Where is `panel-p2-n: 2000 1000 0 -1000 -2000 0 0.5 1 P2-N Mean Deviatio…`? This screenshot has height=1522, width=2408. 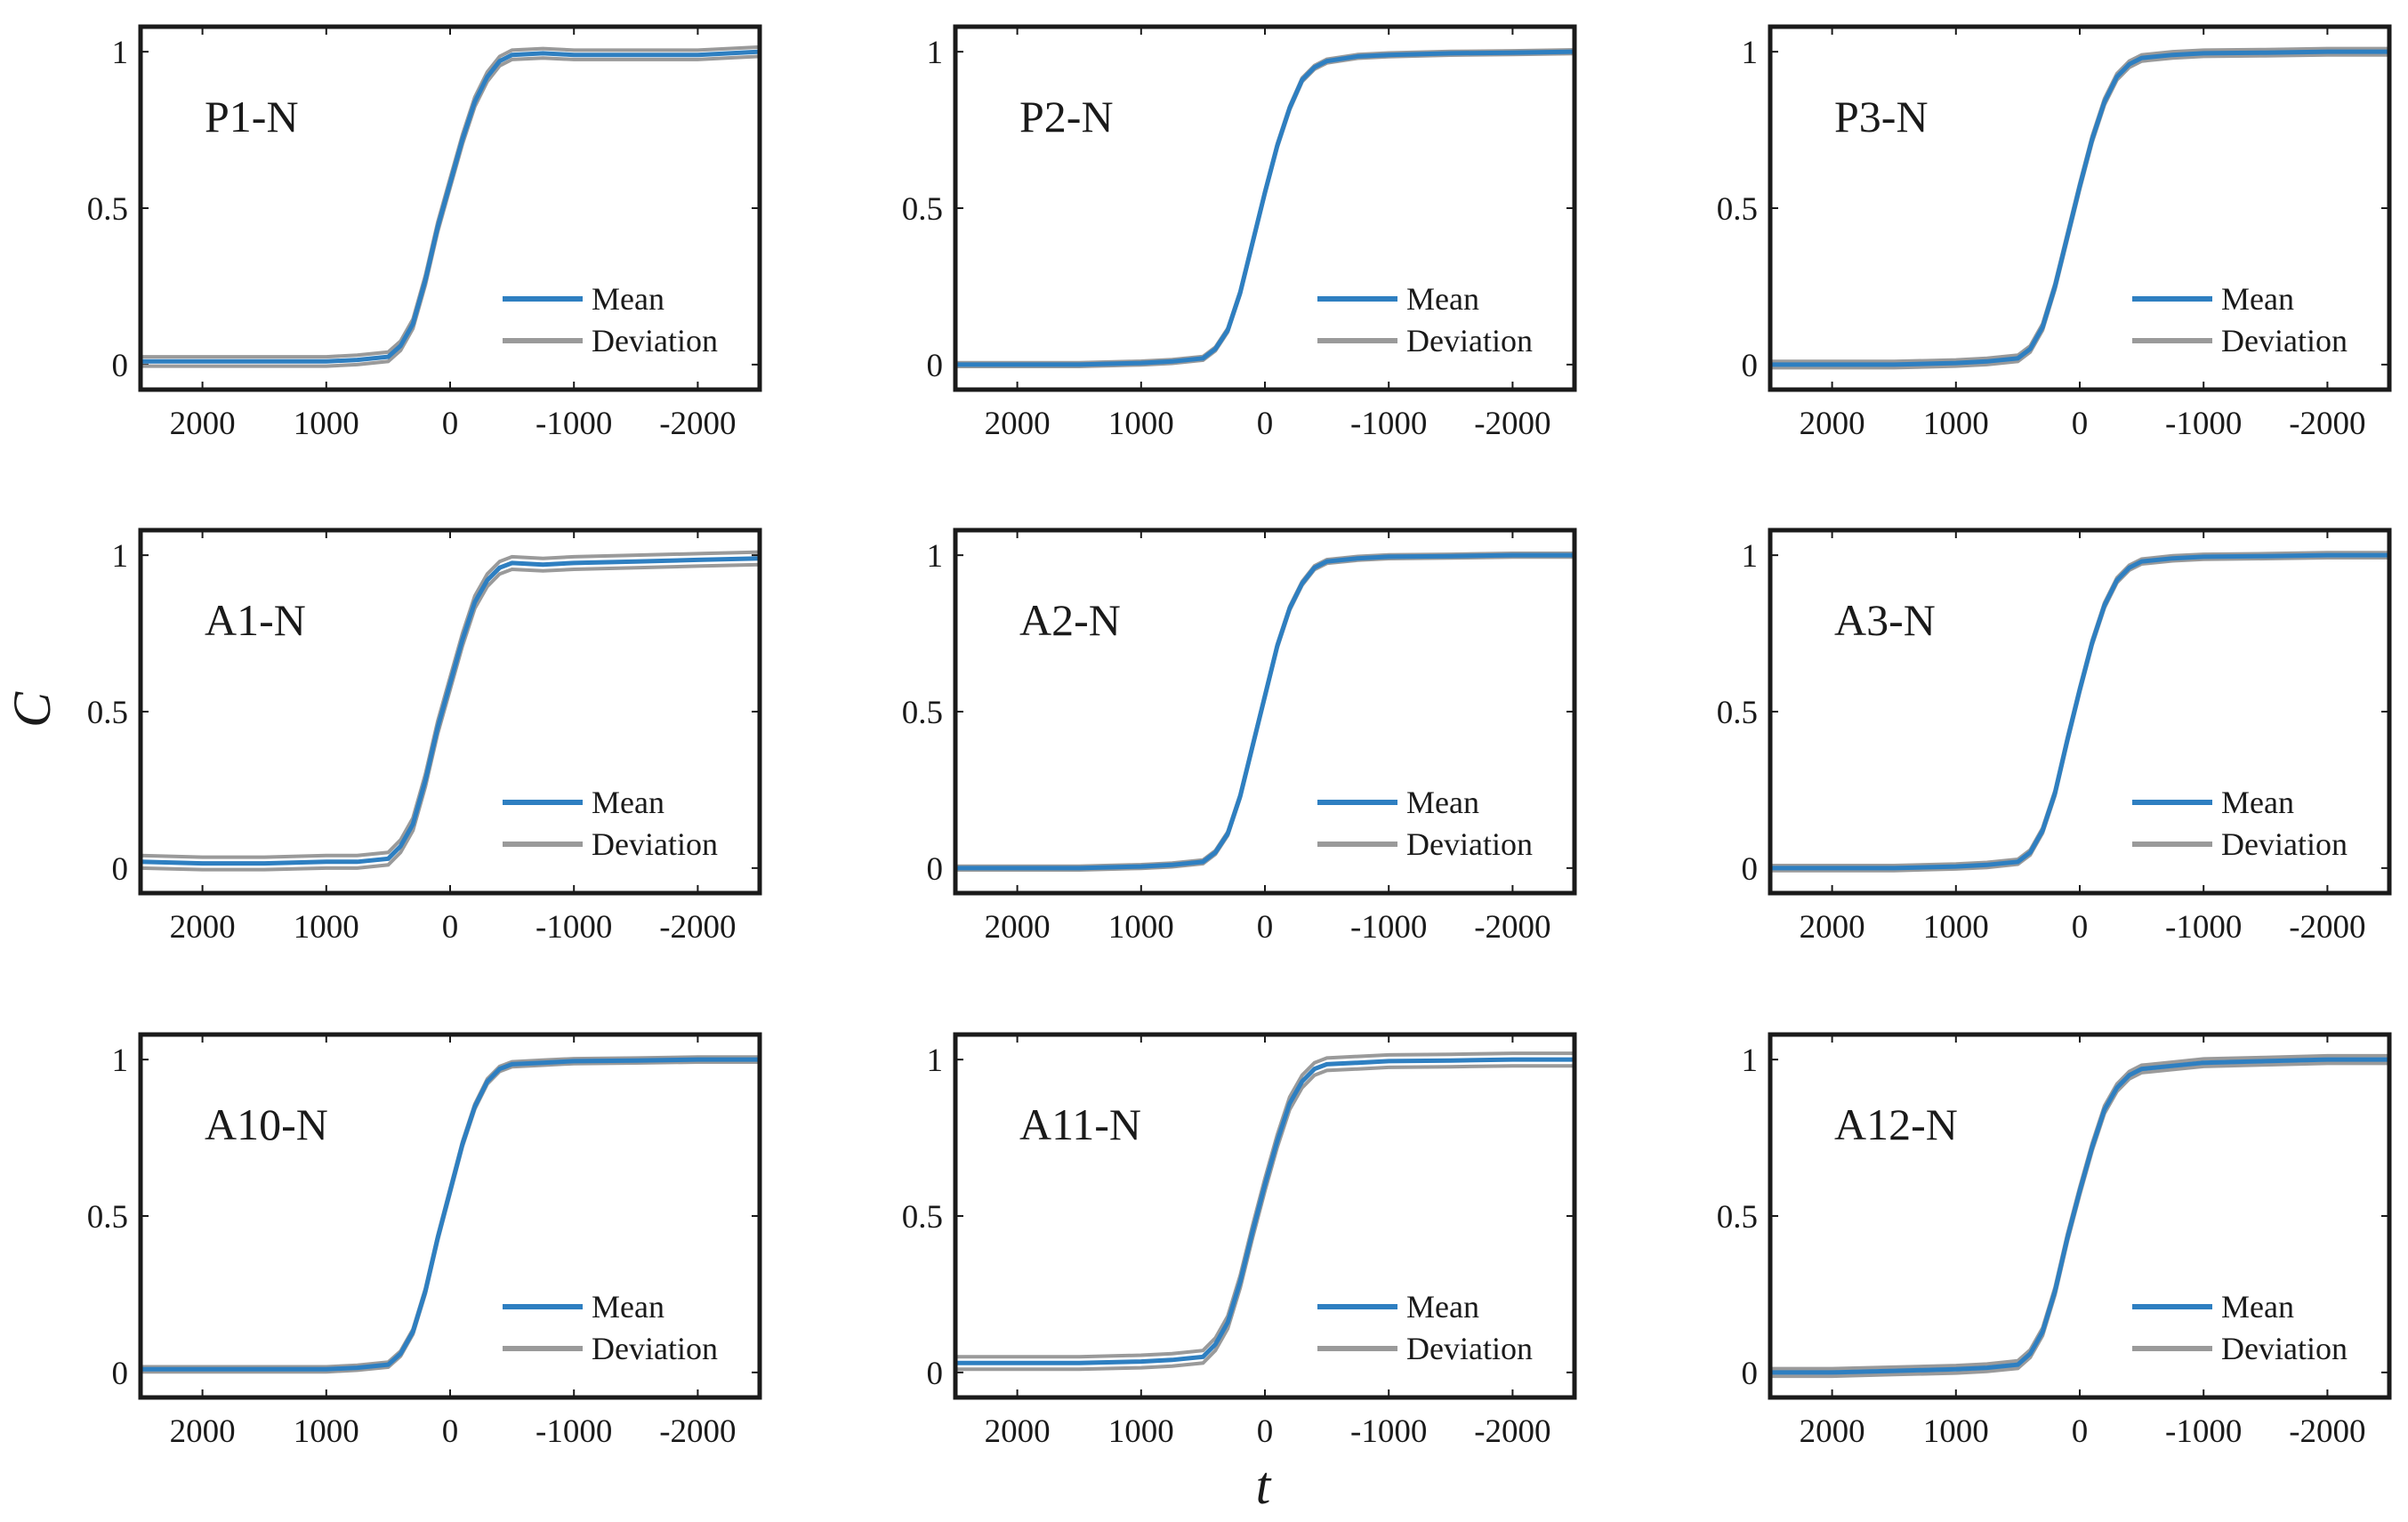 panel-p2-n: 2000 1000 0 -1000 -2000 0 0.5 1 P2-N Mean Deviatio… is located at coordinates (1239, 233).